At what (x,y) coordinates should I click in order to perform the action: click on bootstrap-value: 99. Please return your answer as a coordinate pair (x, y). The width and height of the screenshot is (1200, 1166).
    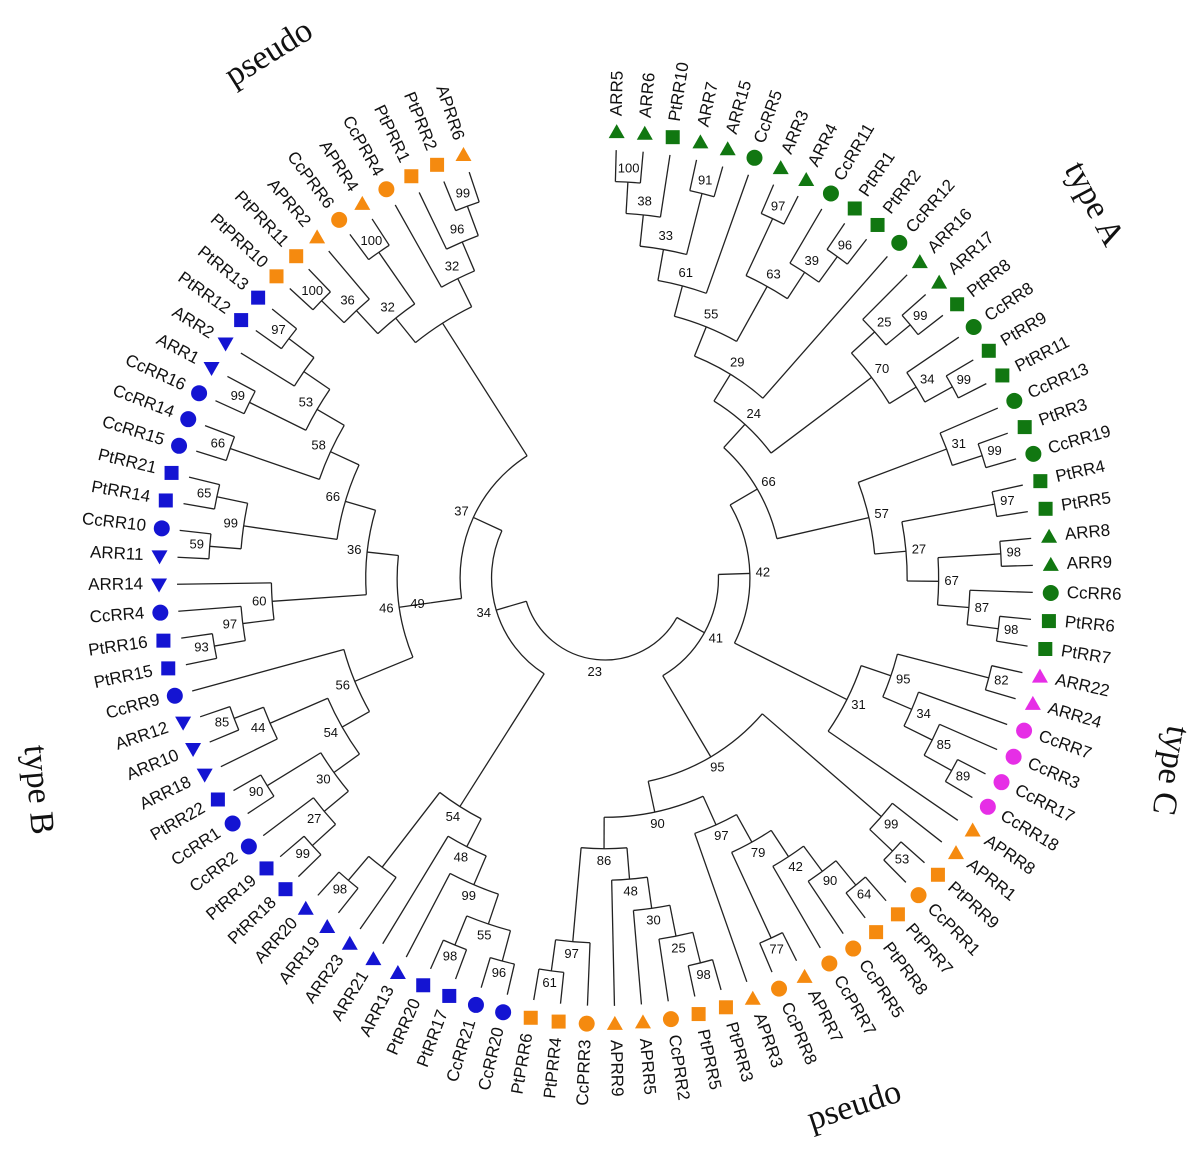
    Looking at the image, I should click on (463, 192).